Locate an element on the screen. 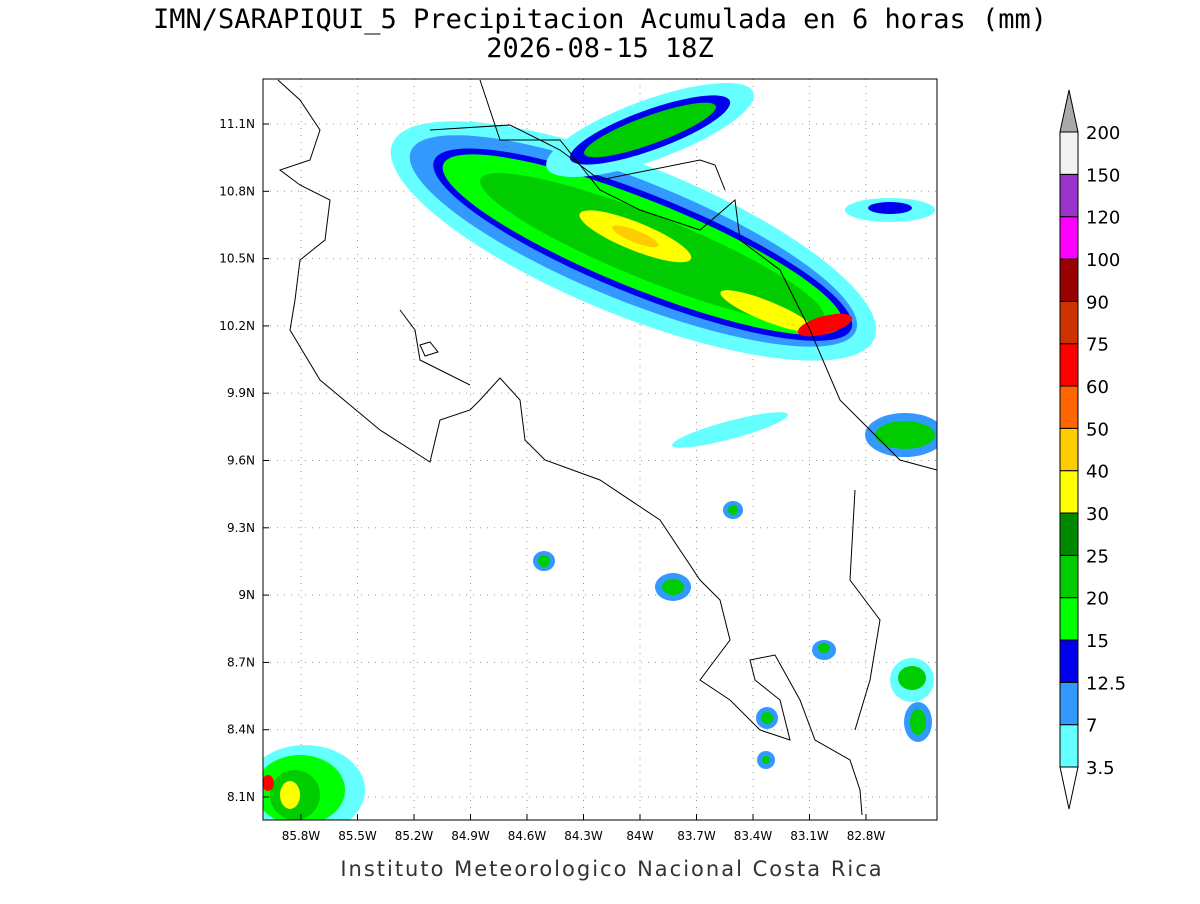 Image resolution: width=1200 pixels, height=904 pixels. colorbar-above is located at coordinates (1069, 111).